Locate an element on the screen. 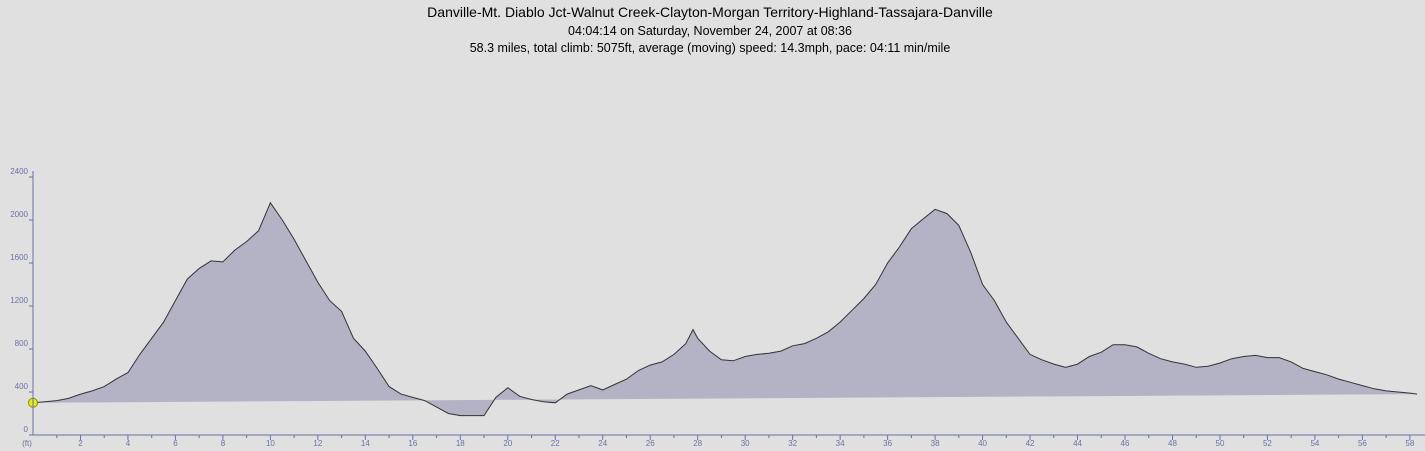 The height and width of the screenshot is (451, 1425). x-tick-label: 20 is located at coordinates (507, 443).